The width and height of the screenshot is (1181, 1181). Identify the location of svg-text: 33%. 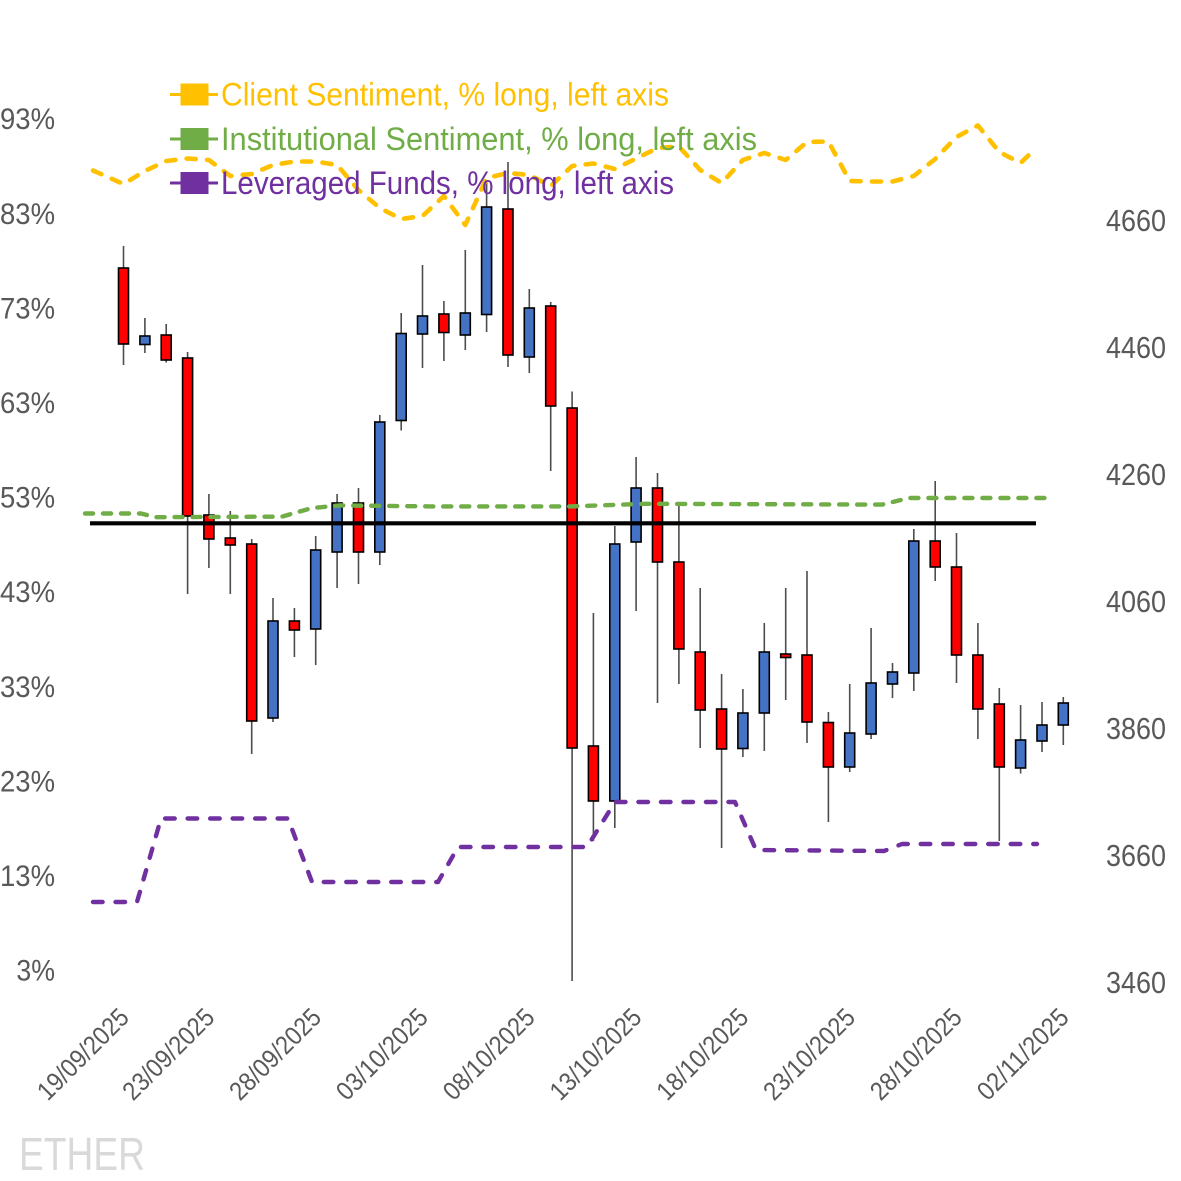
(27, 687).